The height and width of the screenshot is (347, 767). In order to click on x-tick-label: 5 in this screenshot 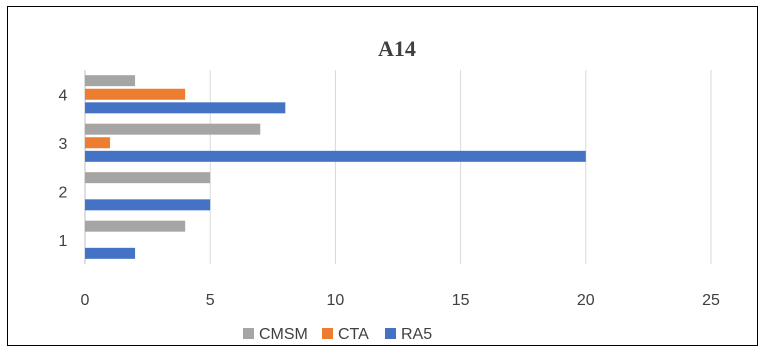, I will do `click(210, 300)`.